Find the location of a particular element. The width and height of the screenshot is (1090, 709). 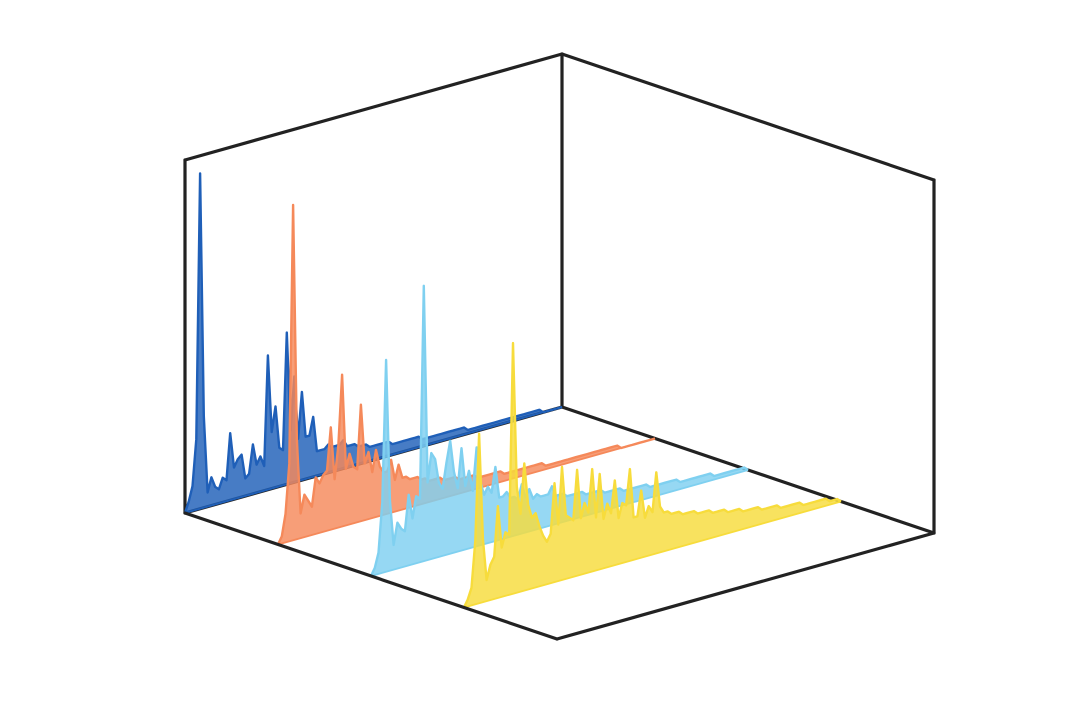

series-3-area is located at coordinates (559, 430).